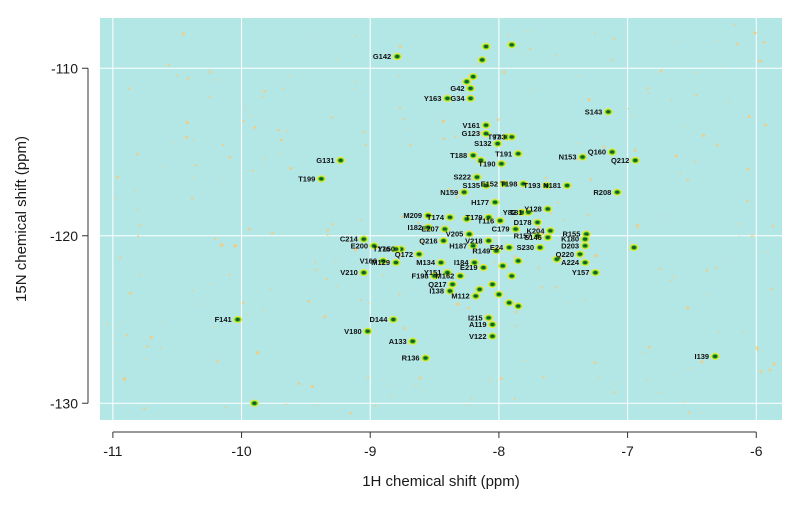  Describe the element at coordinates (461, 262) in the screenshot. I see `peak-label: I184` at that location.